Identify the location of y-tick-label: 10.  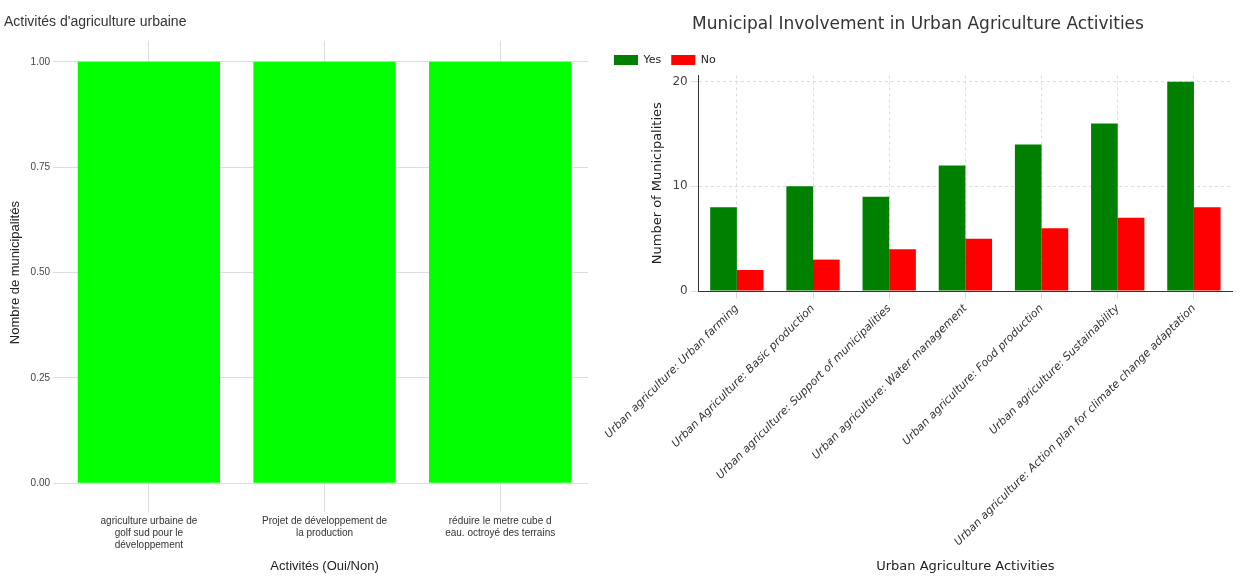
(680, 185).